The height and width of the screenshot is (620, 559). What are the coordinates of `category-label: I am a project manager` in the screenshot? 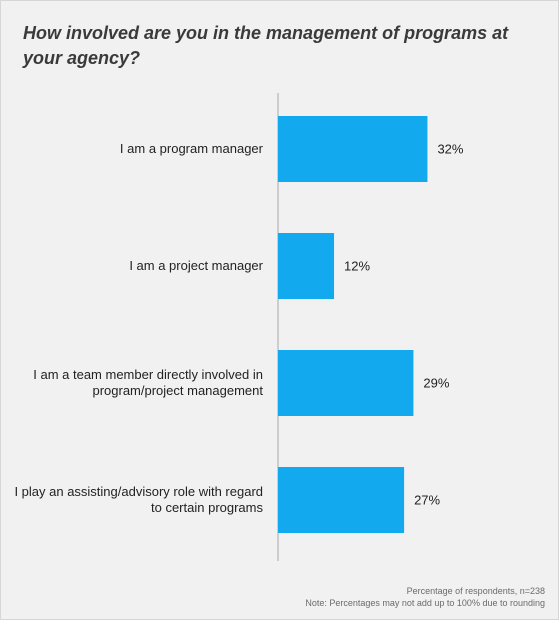 It's located at (196, 265).